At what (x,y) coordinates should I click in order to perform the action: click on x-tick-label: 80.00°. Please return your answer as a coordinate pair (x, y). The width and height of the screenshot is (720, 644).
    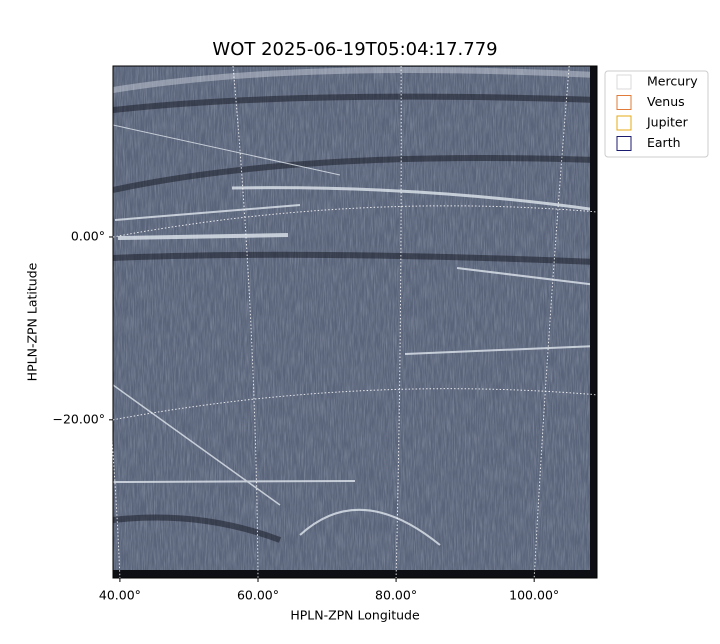
    Looking at the image, I should click on (396, 595).